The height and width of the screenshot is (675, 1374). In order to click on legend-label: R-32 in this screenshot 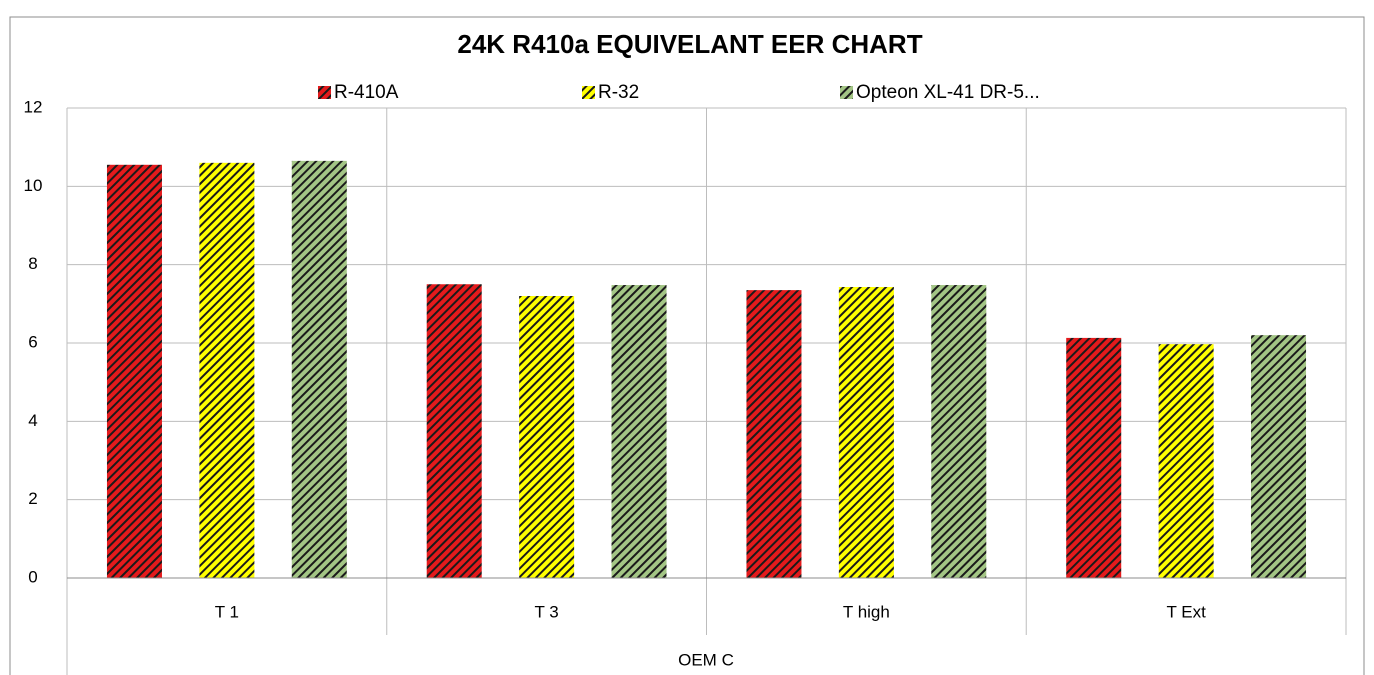, I will do `click(618, 92)`.